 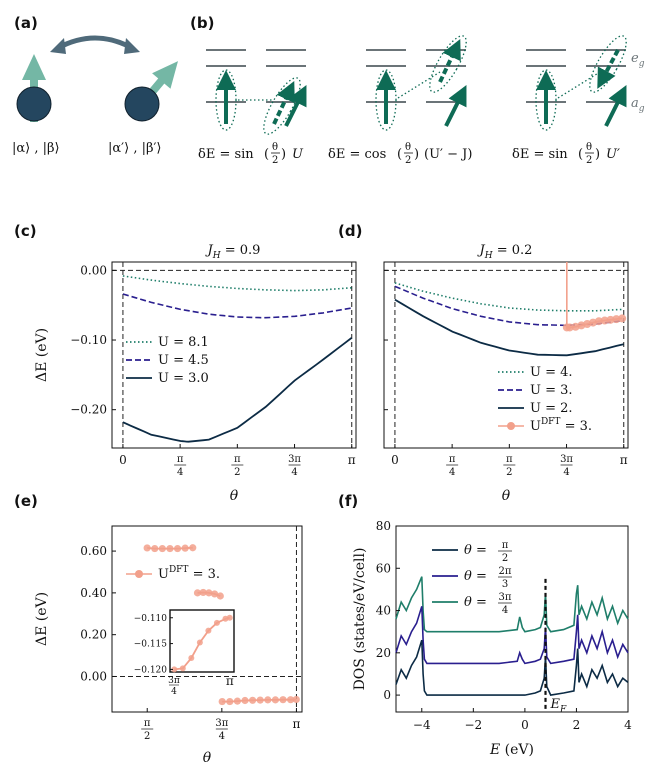 What do you see at coordinates (93, 593) in the screenshot?
I see `panel-e-ytick-label-1: 0.40` at bounding box center [93, 593].